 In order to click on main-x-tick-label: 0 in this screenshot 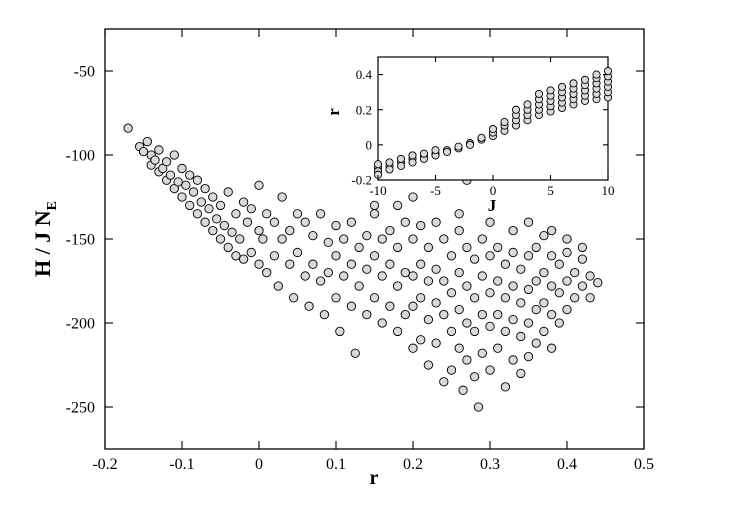, I will do `click(259, 464)`.